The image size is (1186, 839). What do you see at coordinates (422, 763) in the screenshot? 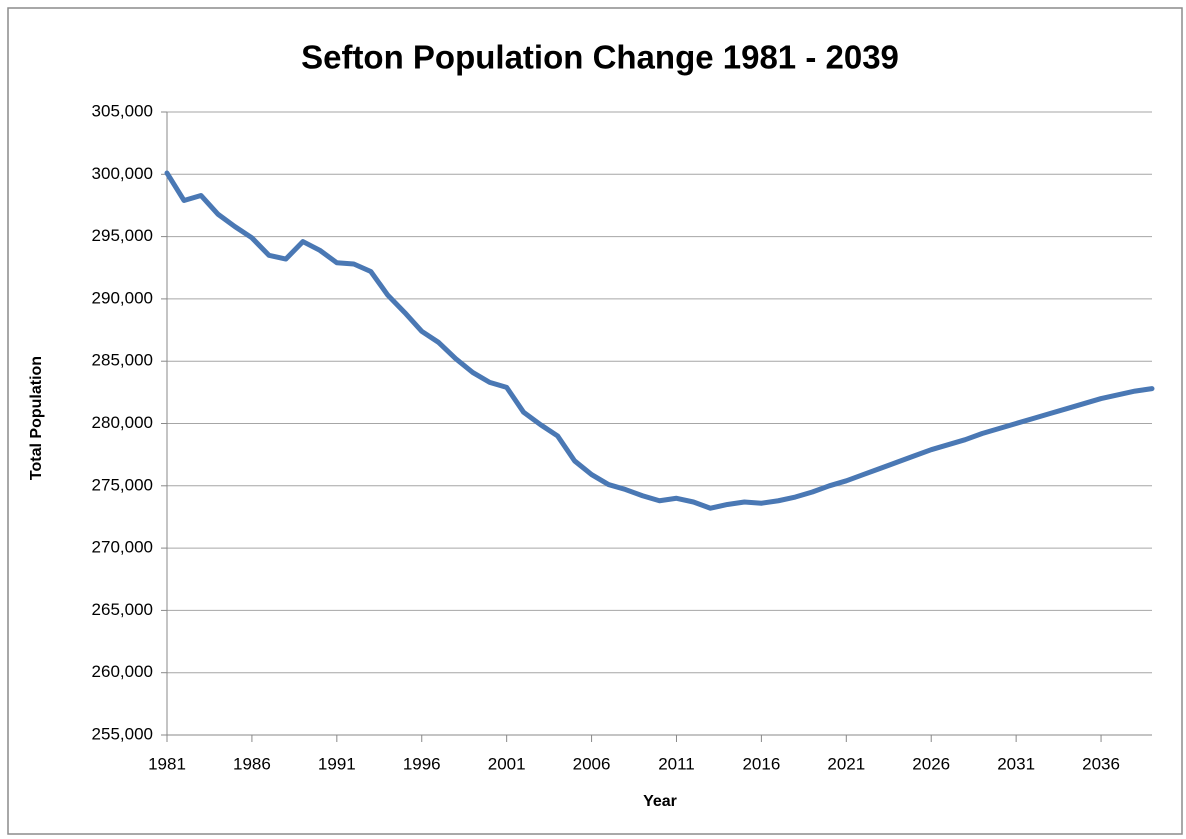
I see `x-tick-label: 1996` at bounding box center [422, 763].